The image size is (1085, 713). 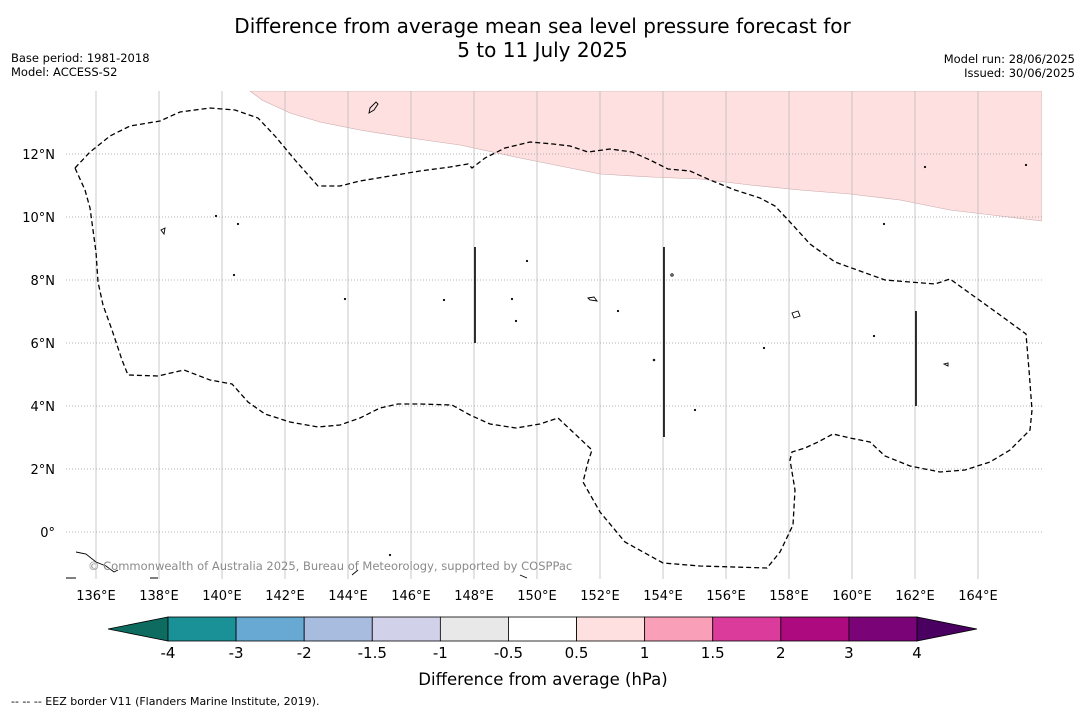 I want to click on colorbar-tick-label: 4, so click(x=917, y=653).